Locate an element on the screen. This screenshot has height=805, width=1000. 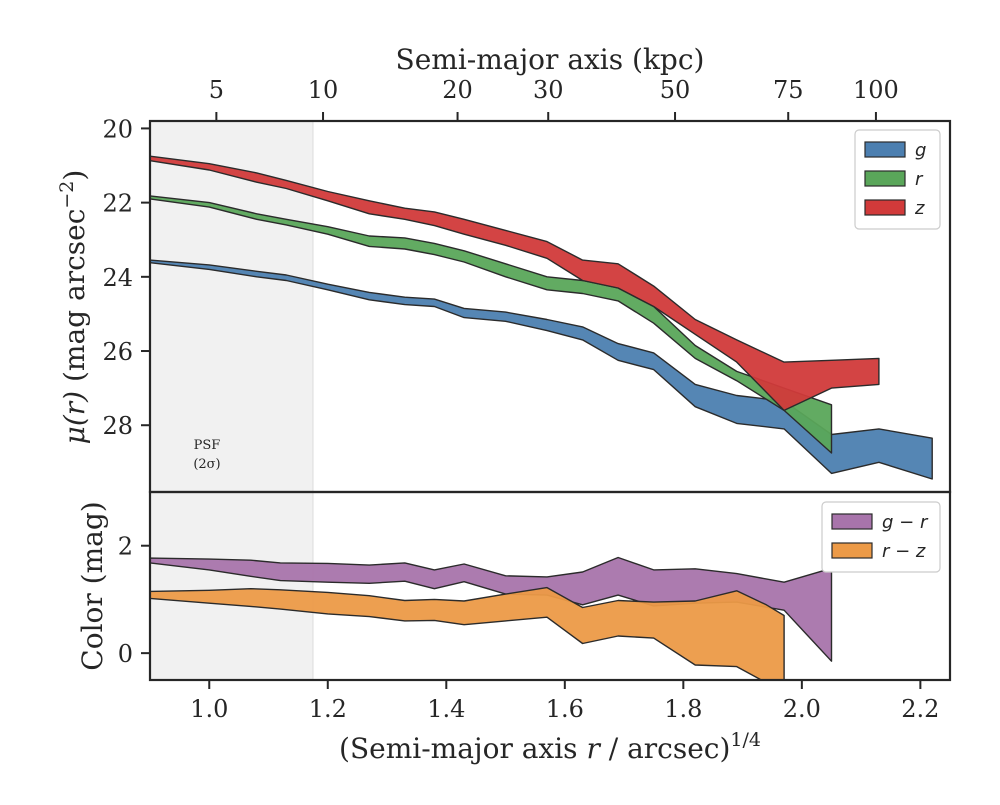
legend-label: g − r is located at coordinates (905, 522).